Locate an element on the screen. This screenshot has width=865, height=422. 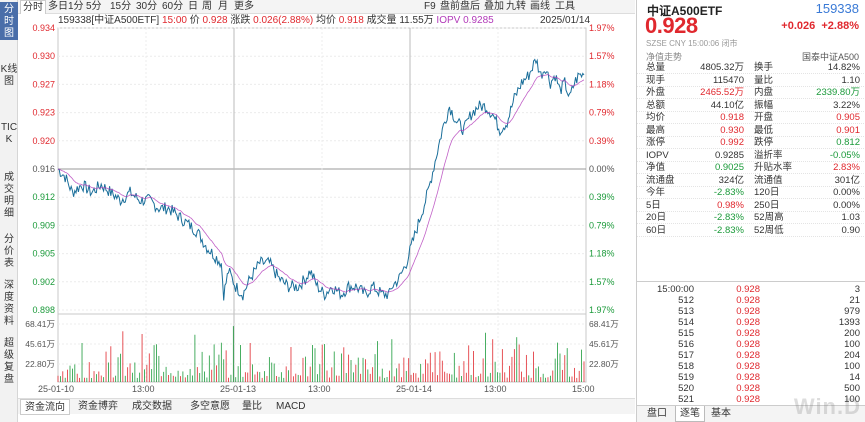
trade-time: 520 is located at coordinates (686, 388).